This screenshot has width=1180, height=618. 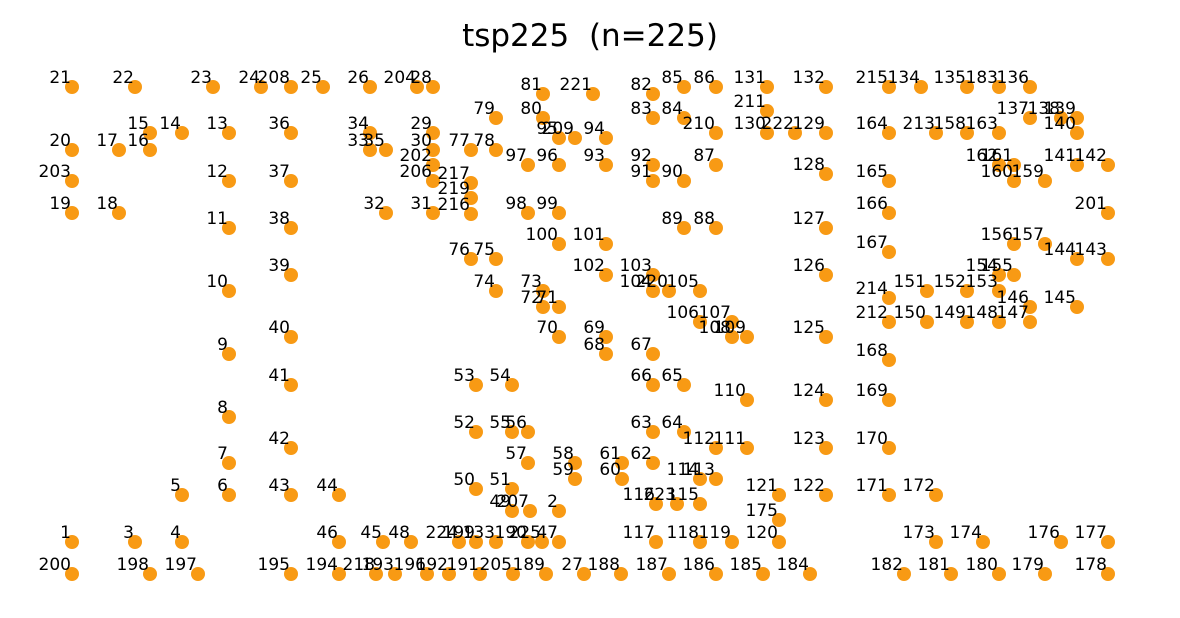 What do you see at coordinates (910, 282) in the screenshot?
I see `city-label: 151` at bounding box center [910, 282].